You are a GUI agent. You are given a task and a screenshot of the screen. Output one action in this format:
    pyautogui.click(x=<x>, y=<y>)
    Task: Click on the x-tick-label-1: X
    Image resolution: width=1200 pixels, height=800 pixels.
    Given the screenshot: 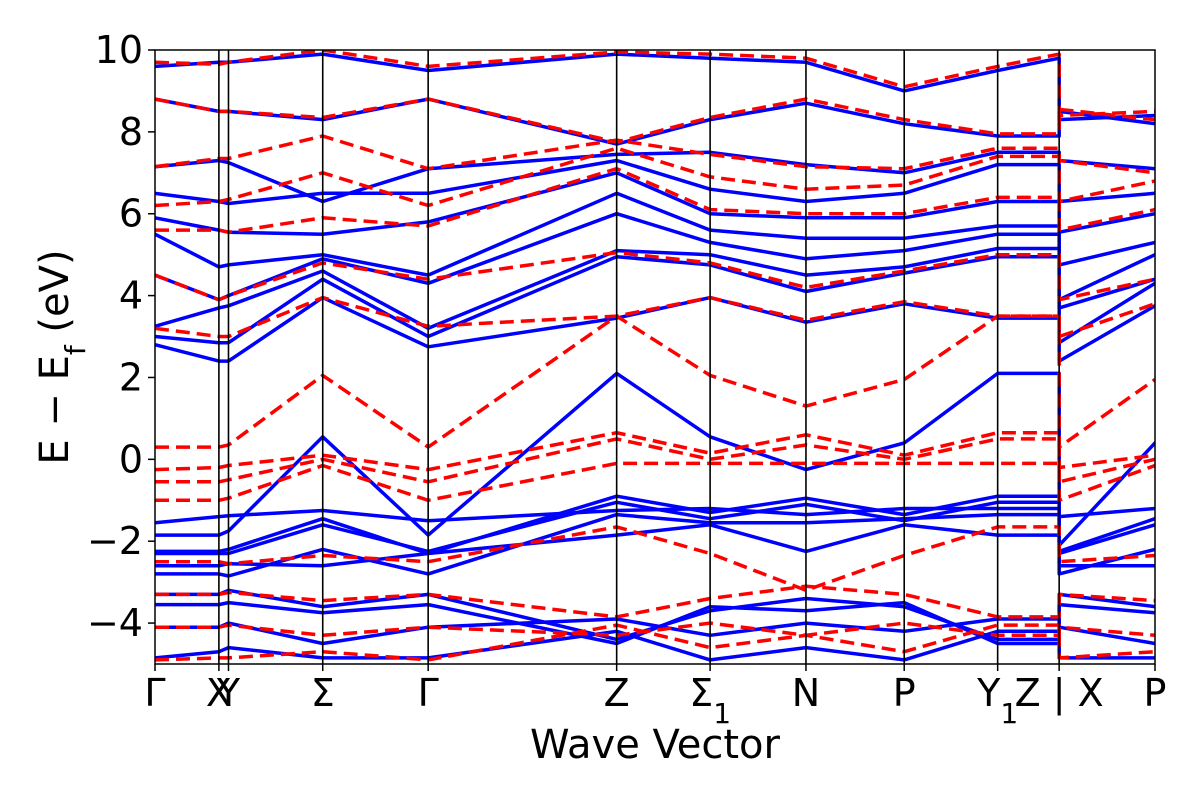 What is the action you would take?
    pyautogui.click(x=219, y=693)
    